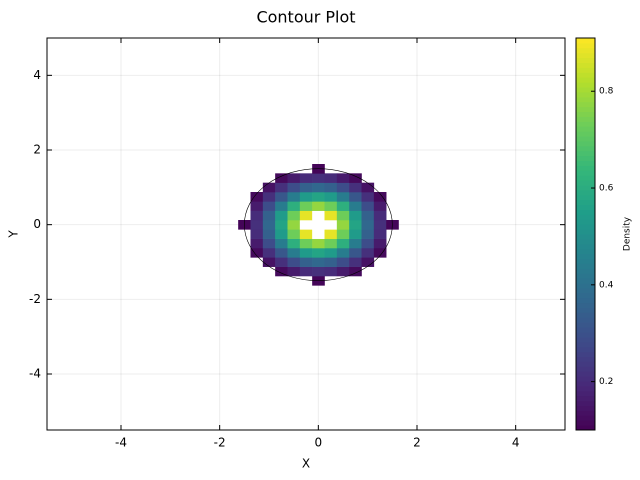  What do you see at coordinates (14, 234) in the screenshot?
I see `y-axis-label: Y` at bounding box center [14, 234].